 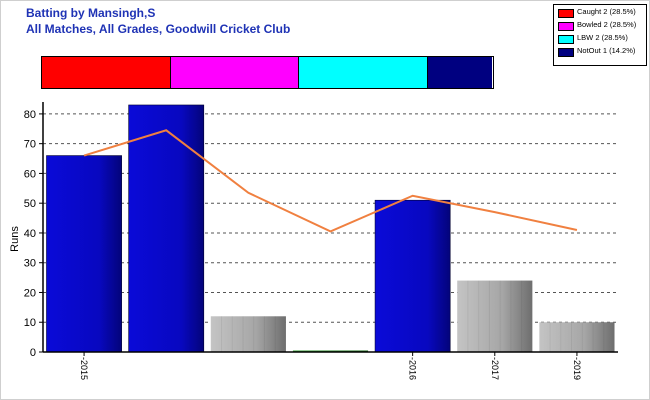 I want to click on legend-item-notout: NotOut 1 (14.2%), so click(x=602, y=52).